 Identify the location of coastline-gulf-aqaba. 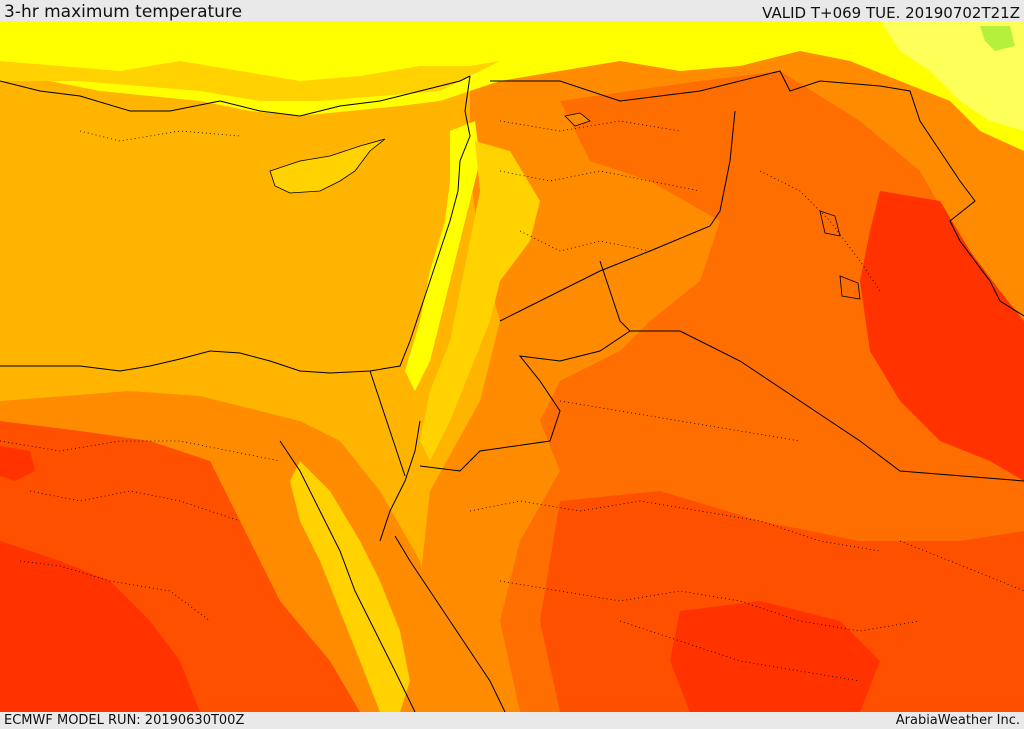
(400, 481).